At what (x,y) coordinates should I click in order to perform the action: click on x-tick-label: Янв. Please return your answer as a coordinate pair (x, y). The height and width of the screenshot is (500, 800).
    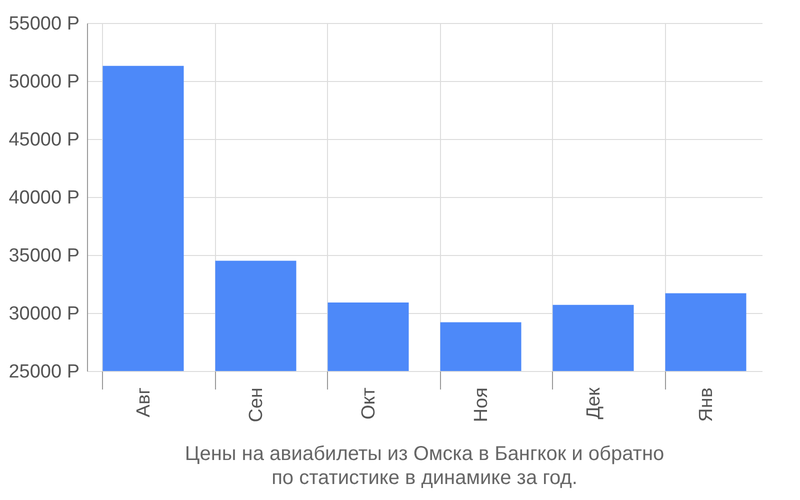
    Looking at the image, I should click on (706, 405).